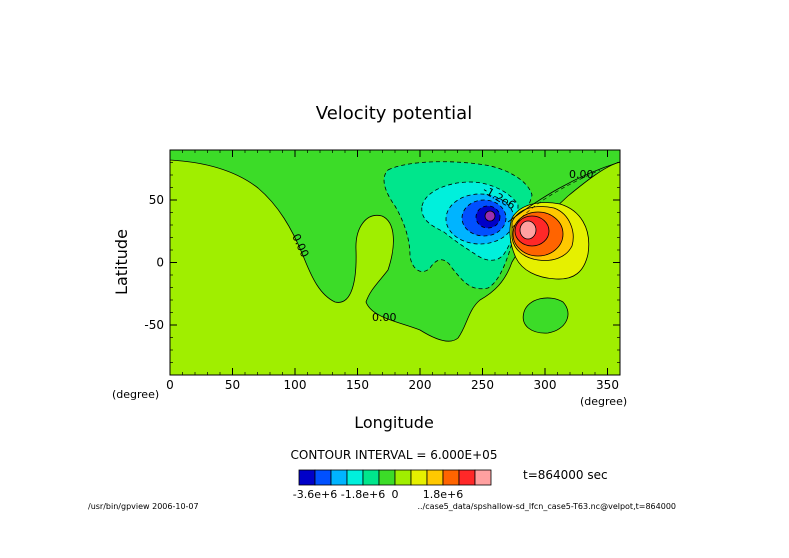 The height and width of the screenshot is (558, 789). Describe the element at coordinates (394, 113) in the screenshot. I see `chart-title: Velocity potential` at that location.